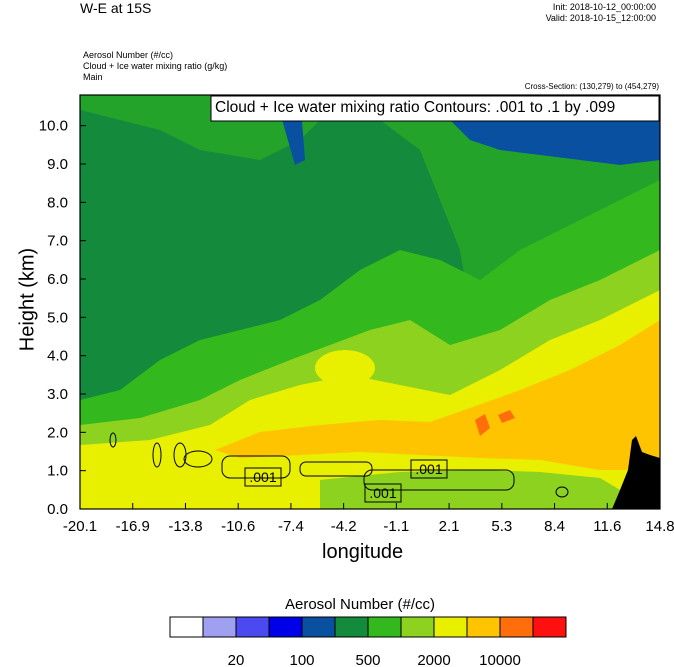 This screenshot has width=674, height=667. I want to click on contour-legend-box, so click(435, 108).